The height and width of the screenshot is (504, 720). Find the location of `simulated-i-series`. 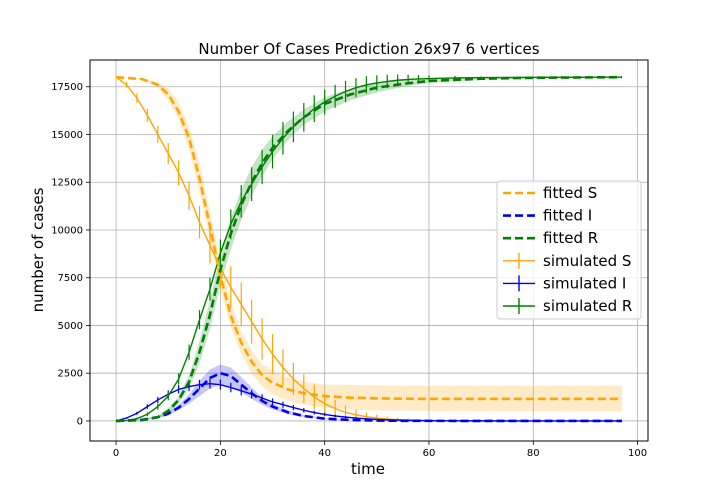

simulated-i-series is located at coordinates (368, 400).